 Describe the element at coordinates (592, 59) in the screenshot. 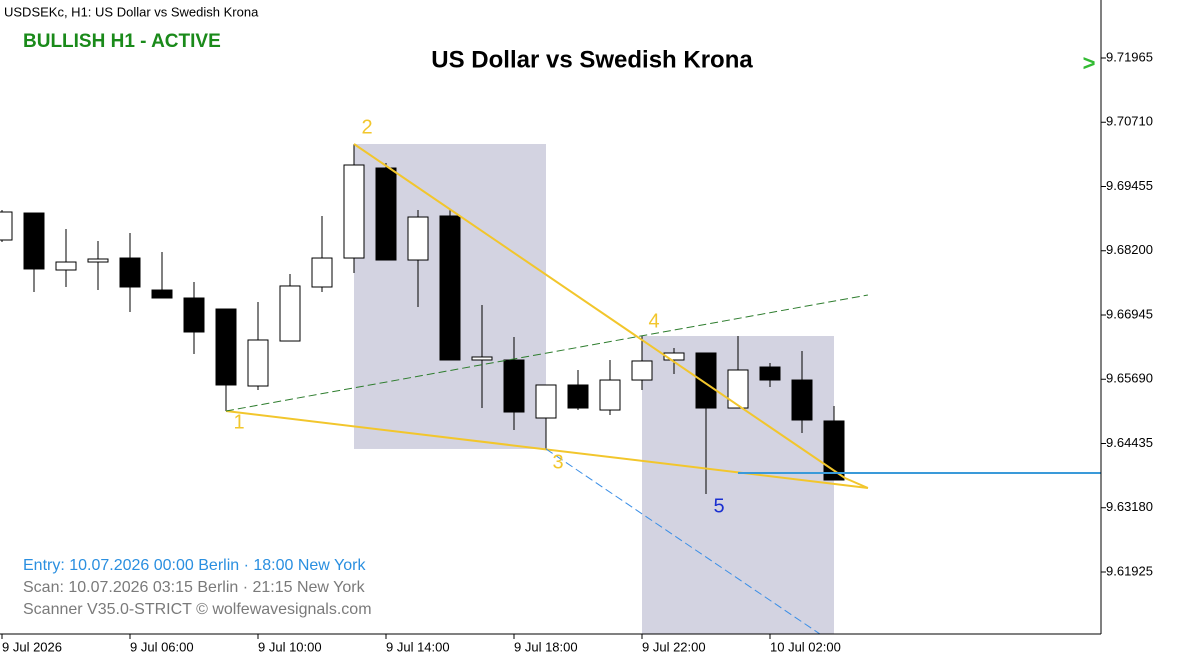

I see `chart-title: US Dollar vs Swedish Krona` at that location.